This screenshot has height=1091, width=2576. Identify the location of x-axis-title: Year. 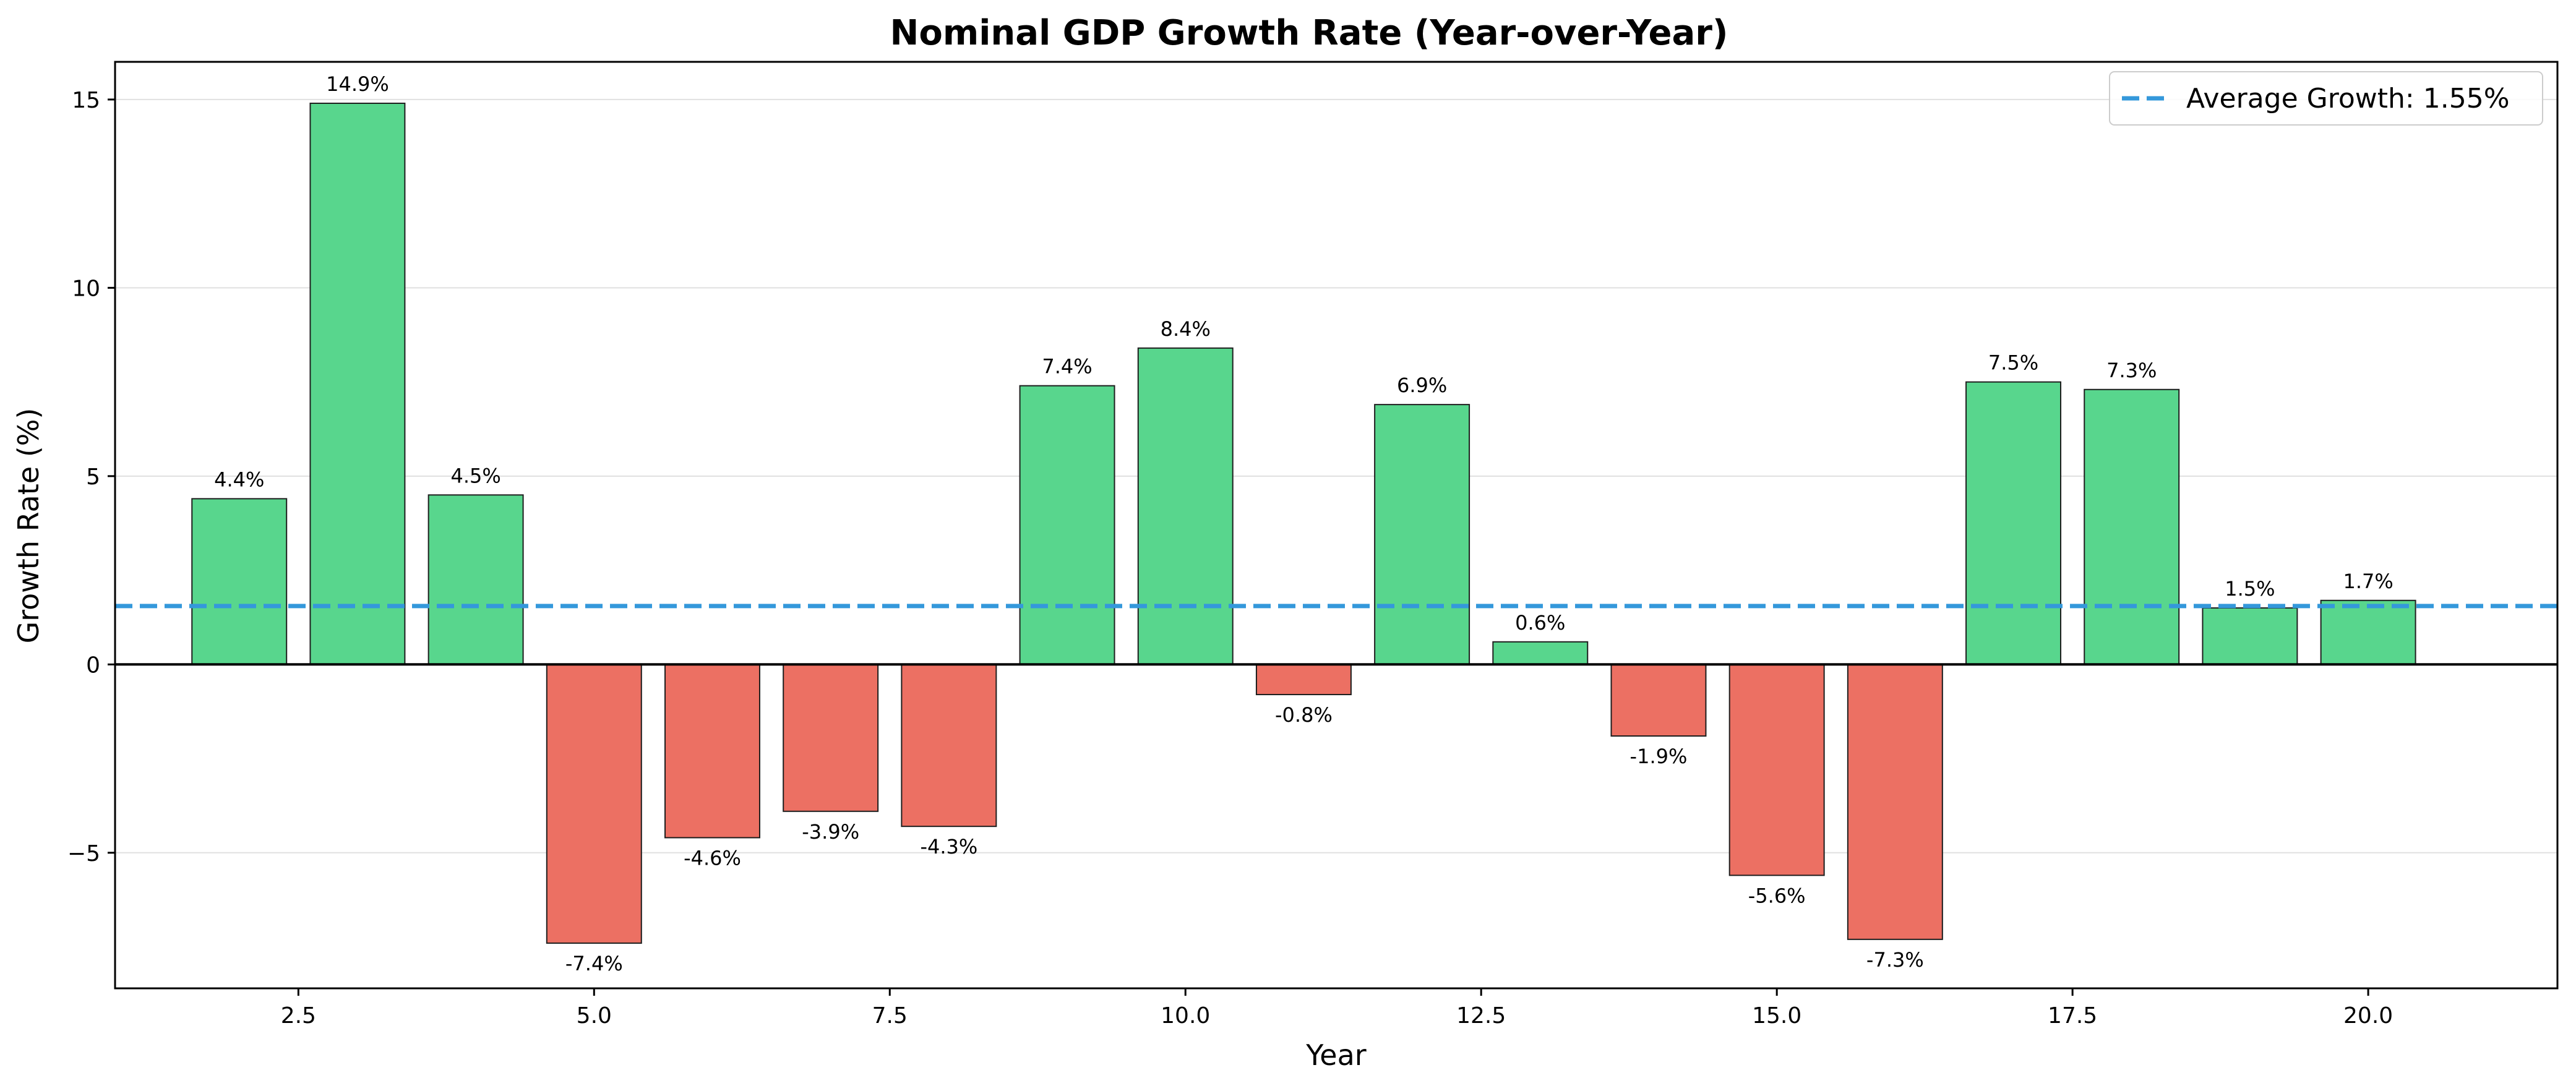
(1335, 1055).